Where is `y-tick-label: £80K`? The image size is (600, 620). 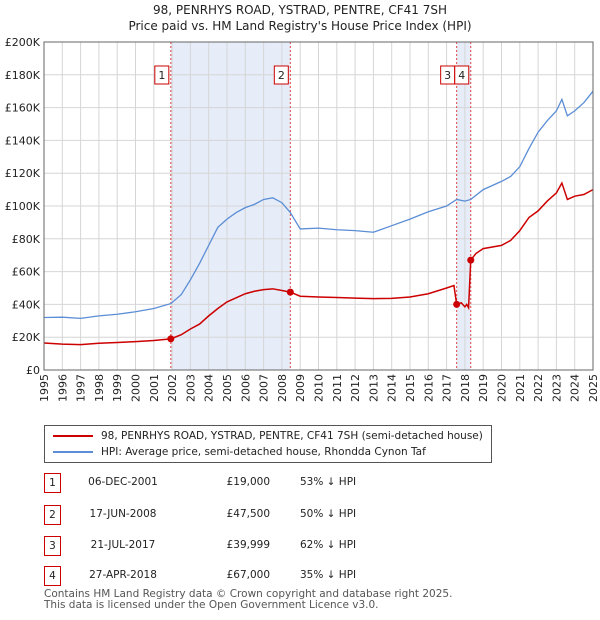 y-tick-label: £80K is located at coordinates (26, 239).